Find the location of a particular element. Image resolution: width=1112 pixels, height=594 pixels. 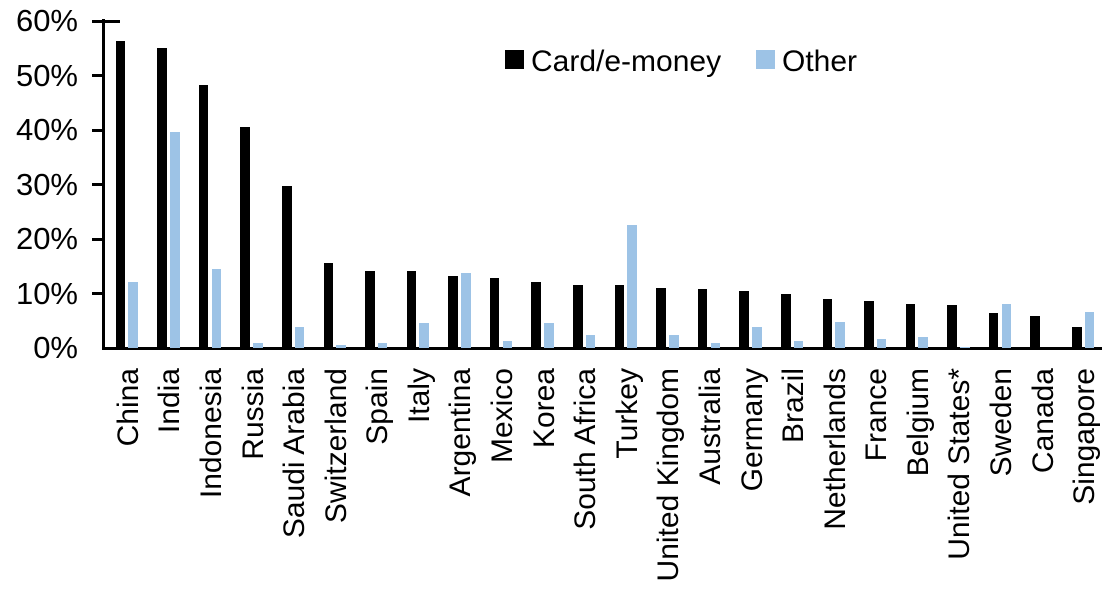

x-label-united-states: United States* is located at coordinates (960, 464).